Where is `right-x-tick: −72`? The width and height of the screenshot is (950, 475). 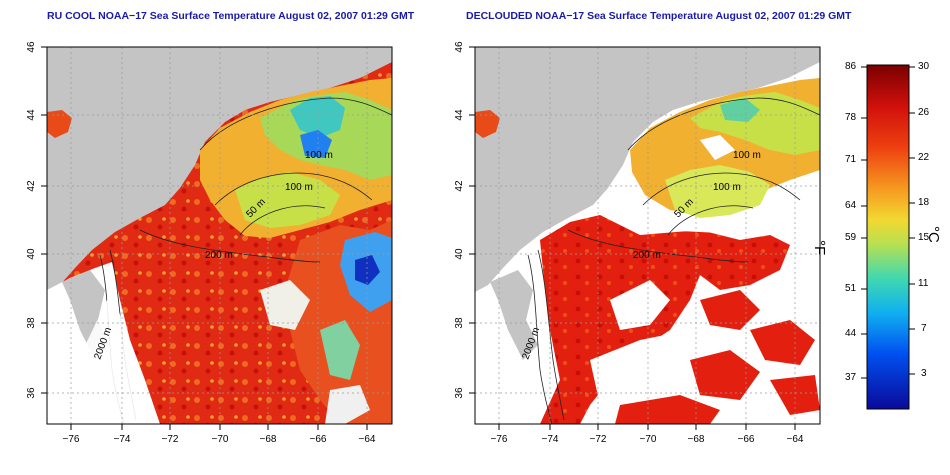 right-x-tick: −72 is located at coordinates (598, 439).